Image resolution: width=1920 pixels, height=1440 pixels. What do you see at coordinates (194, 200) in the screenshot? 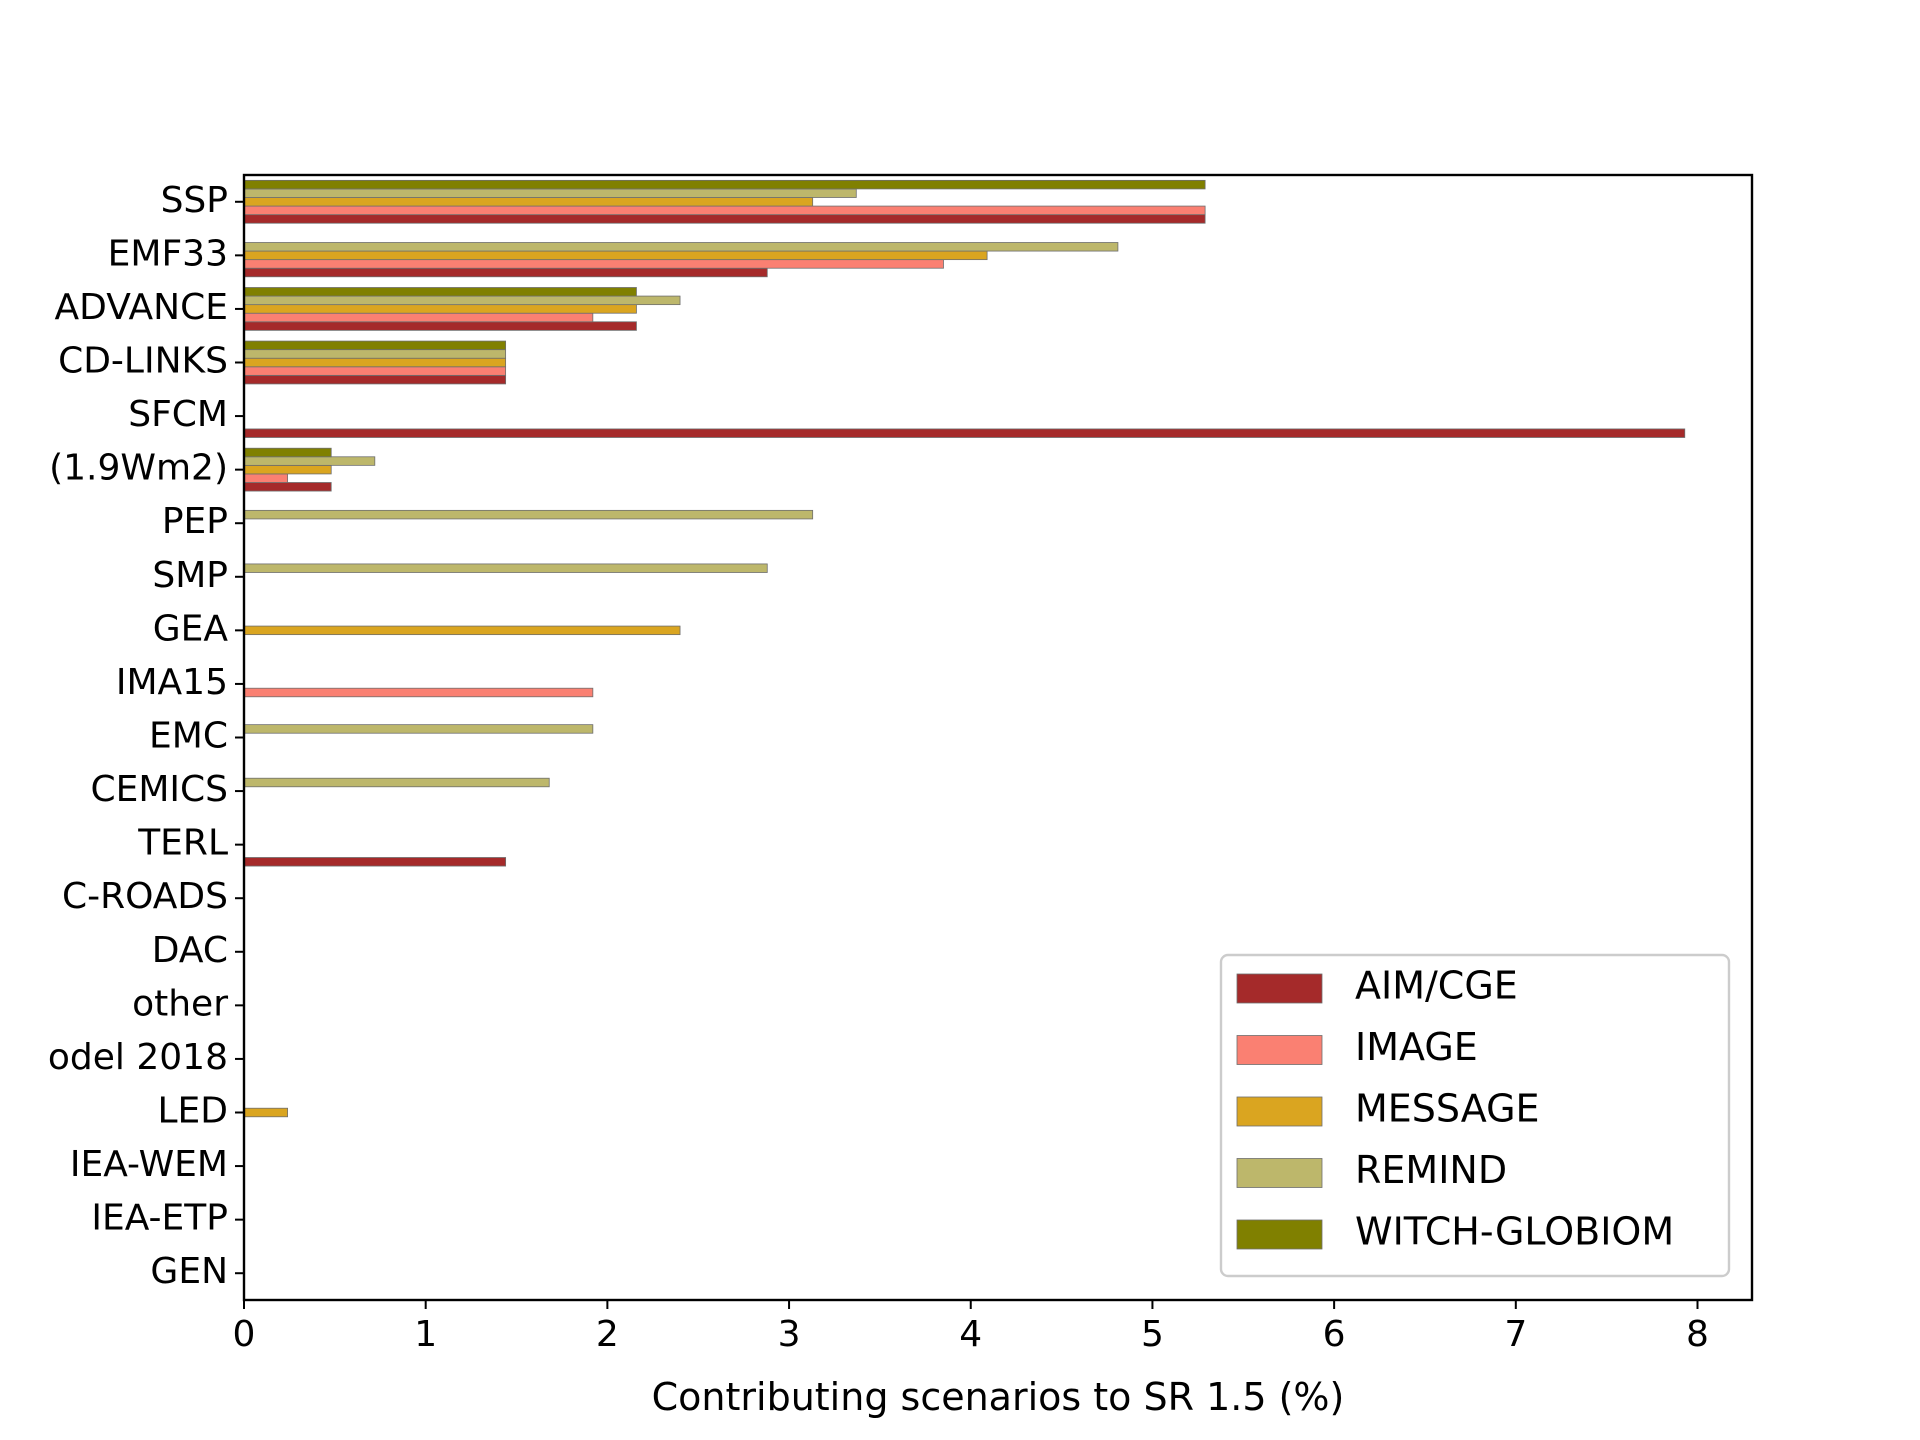
I see `y-tick-label: SSP` at bounding box center [194, 200].